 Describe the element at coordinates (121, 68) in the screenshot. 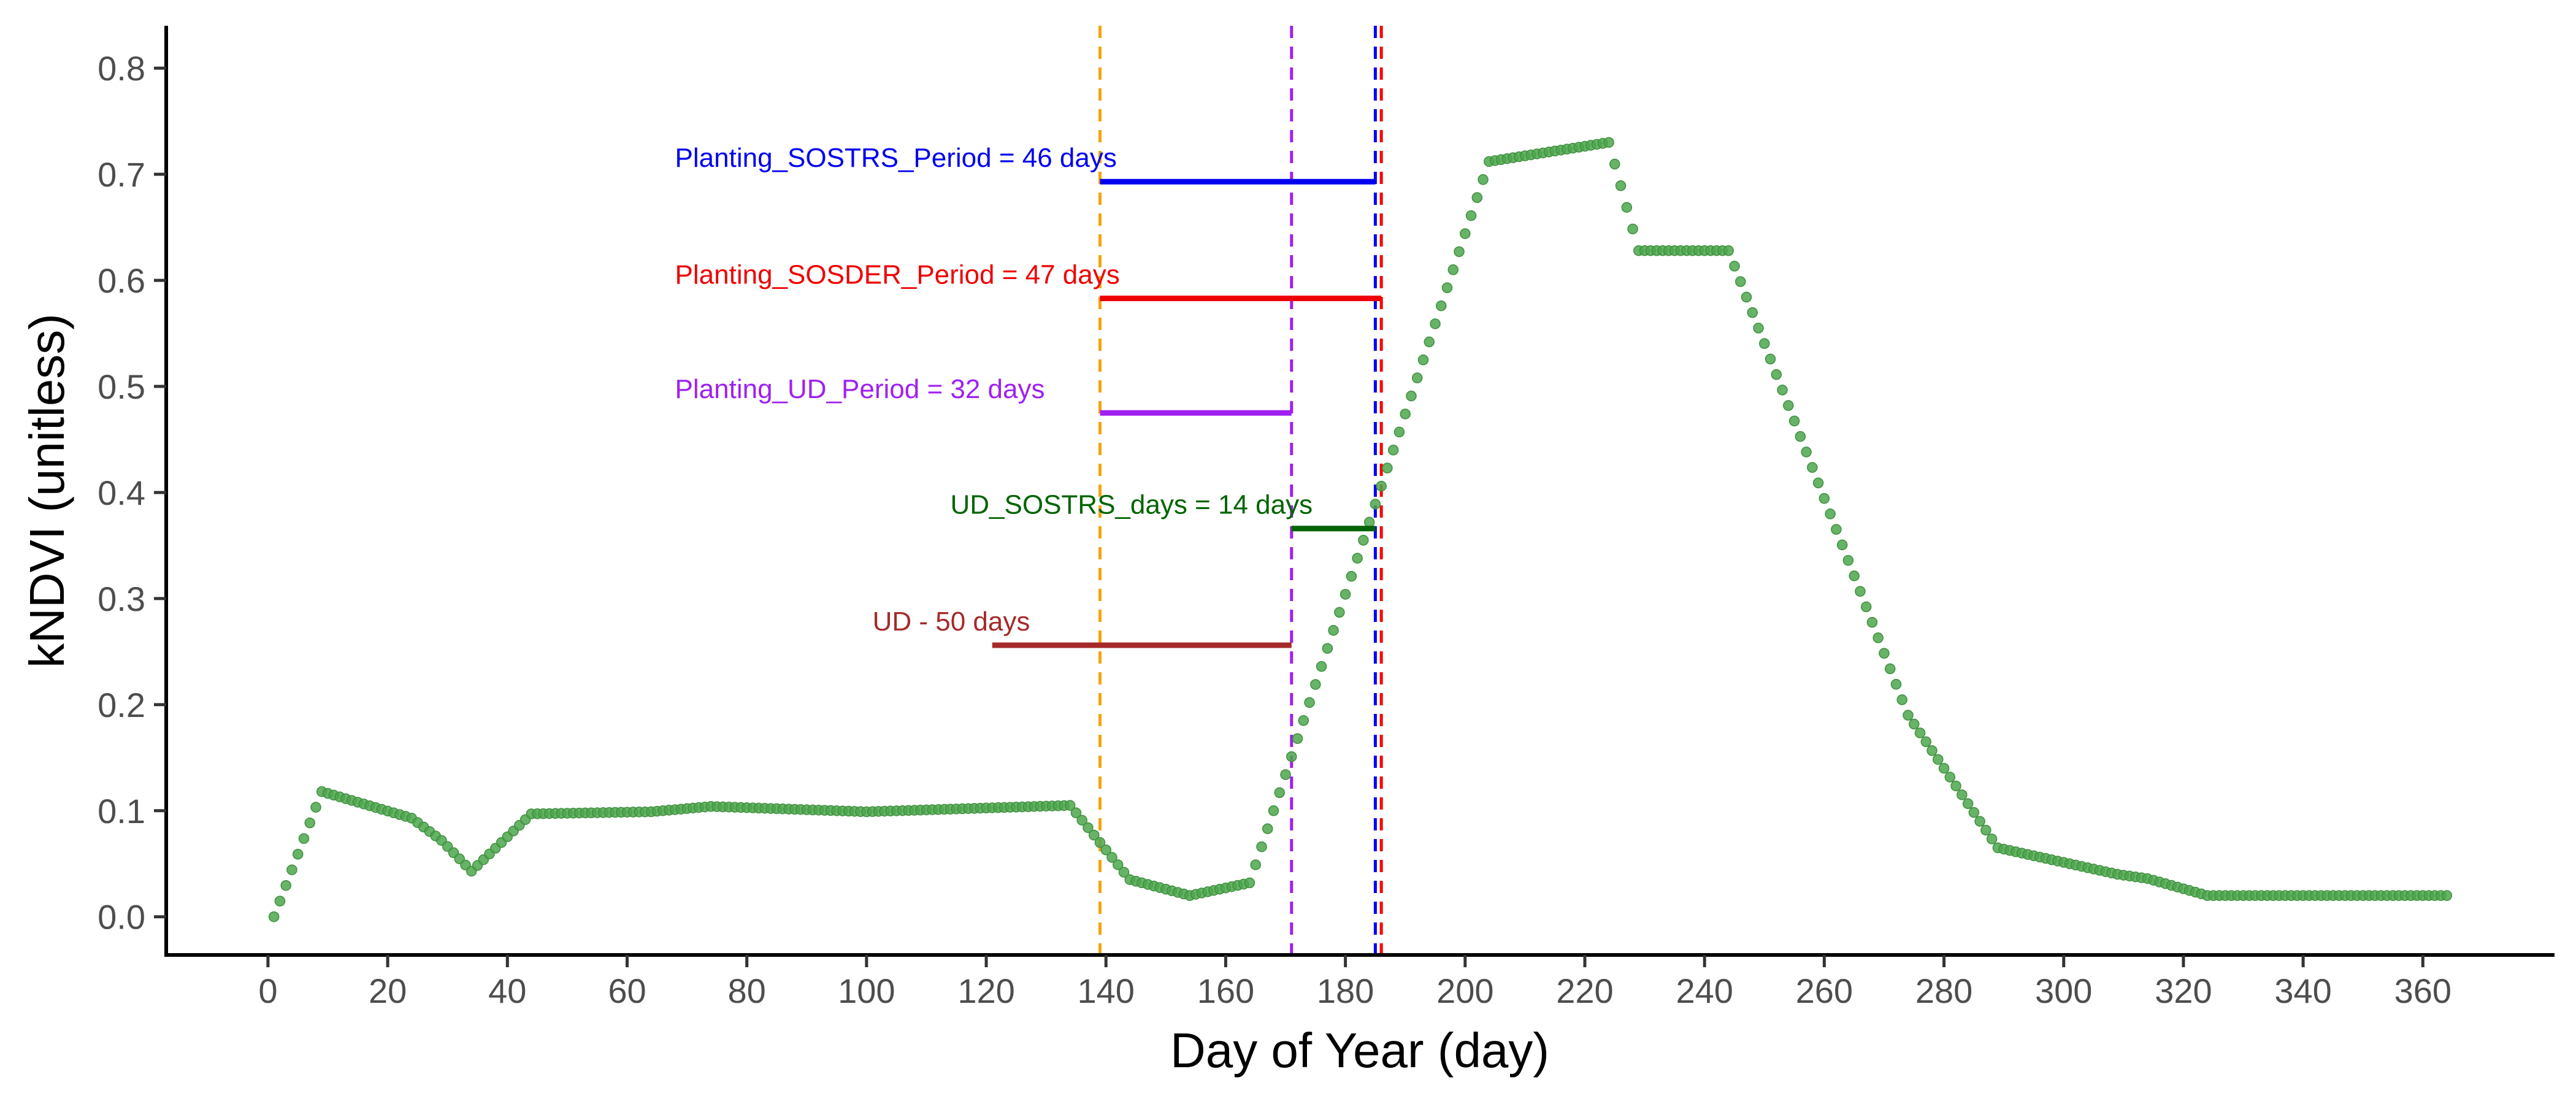

I see `y-tick-label: 0.8` at that location.